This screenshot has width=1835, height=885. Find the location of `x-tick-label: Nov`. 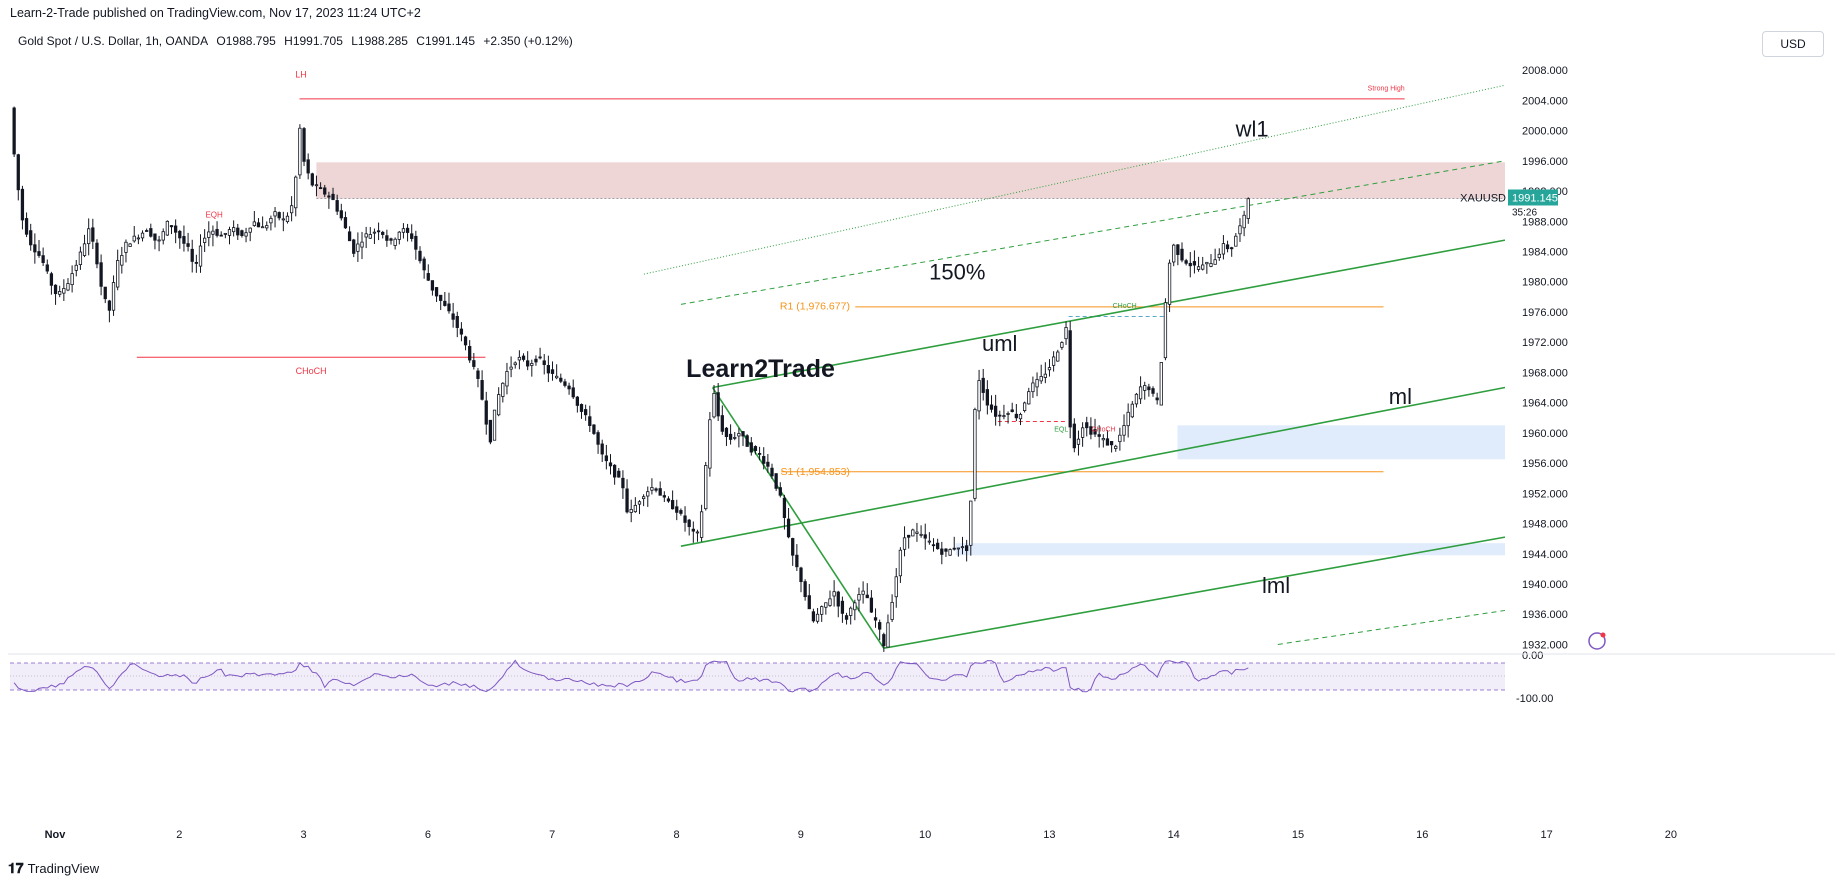

x-tick-label: Nov is located at coordinates (56, 835).